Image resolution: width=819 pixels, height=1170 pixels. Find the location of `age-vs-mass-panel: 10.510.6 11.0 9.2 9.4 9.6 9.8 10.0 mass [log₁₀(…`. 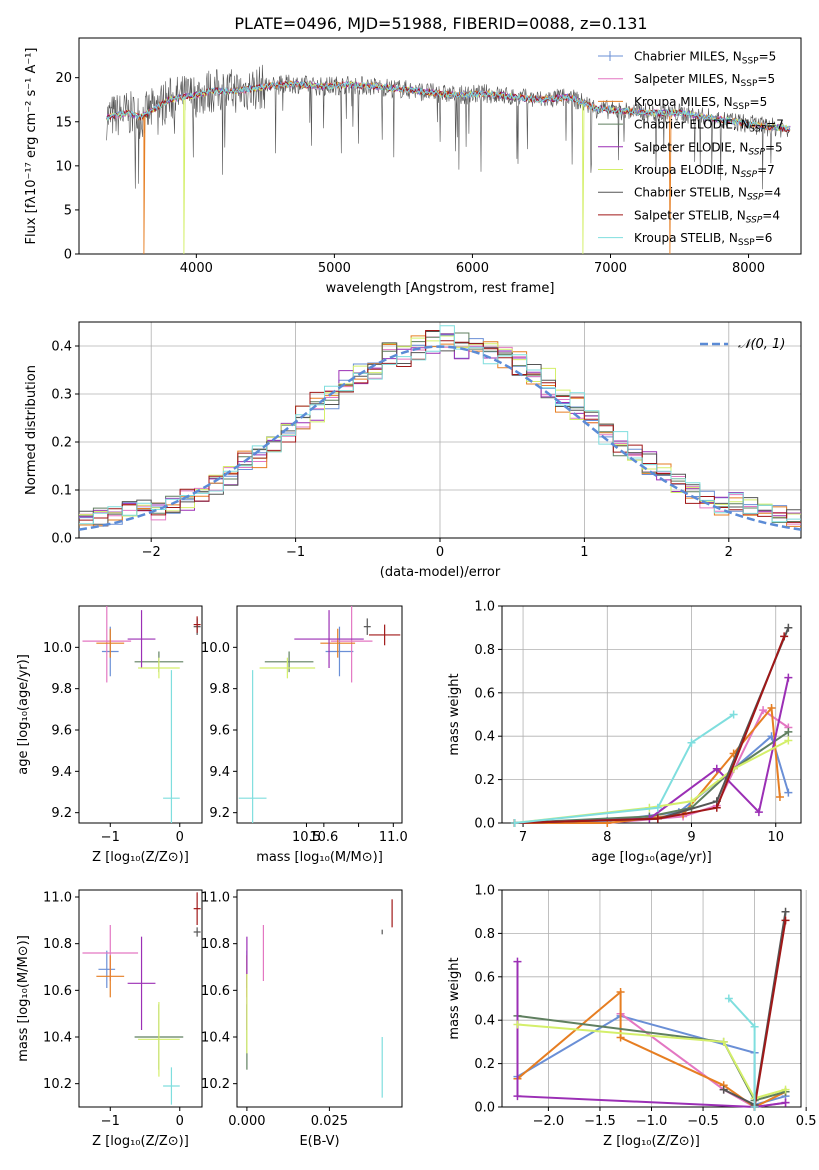

age-vs-mass-panel: 10.510.6 11.0 9.2 9.4 9.6 9.8 10.0 mass [log₁₀(… is located at coordinates (304, 735).